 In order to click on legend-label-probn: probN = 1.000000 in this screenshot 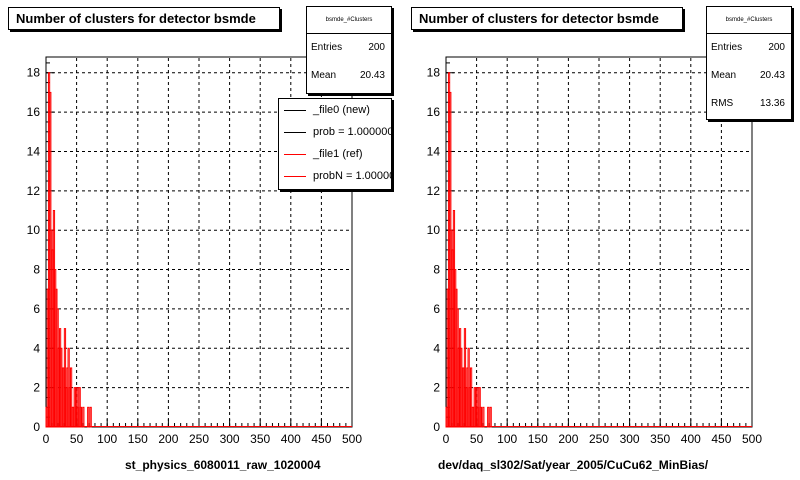, I will do `click(352, 176)`.